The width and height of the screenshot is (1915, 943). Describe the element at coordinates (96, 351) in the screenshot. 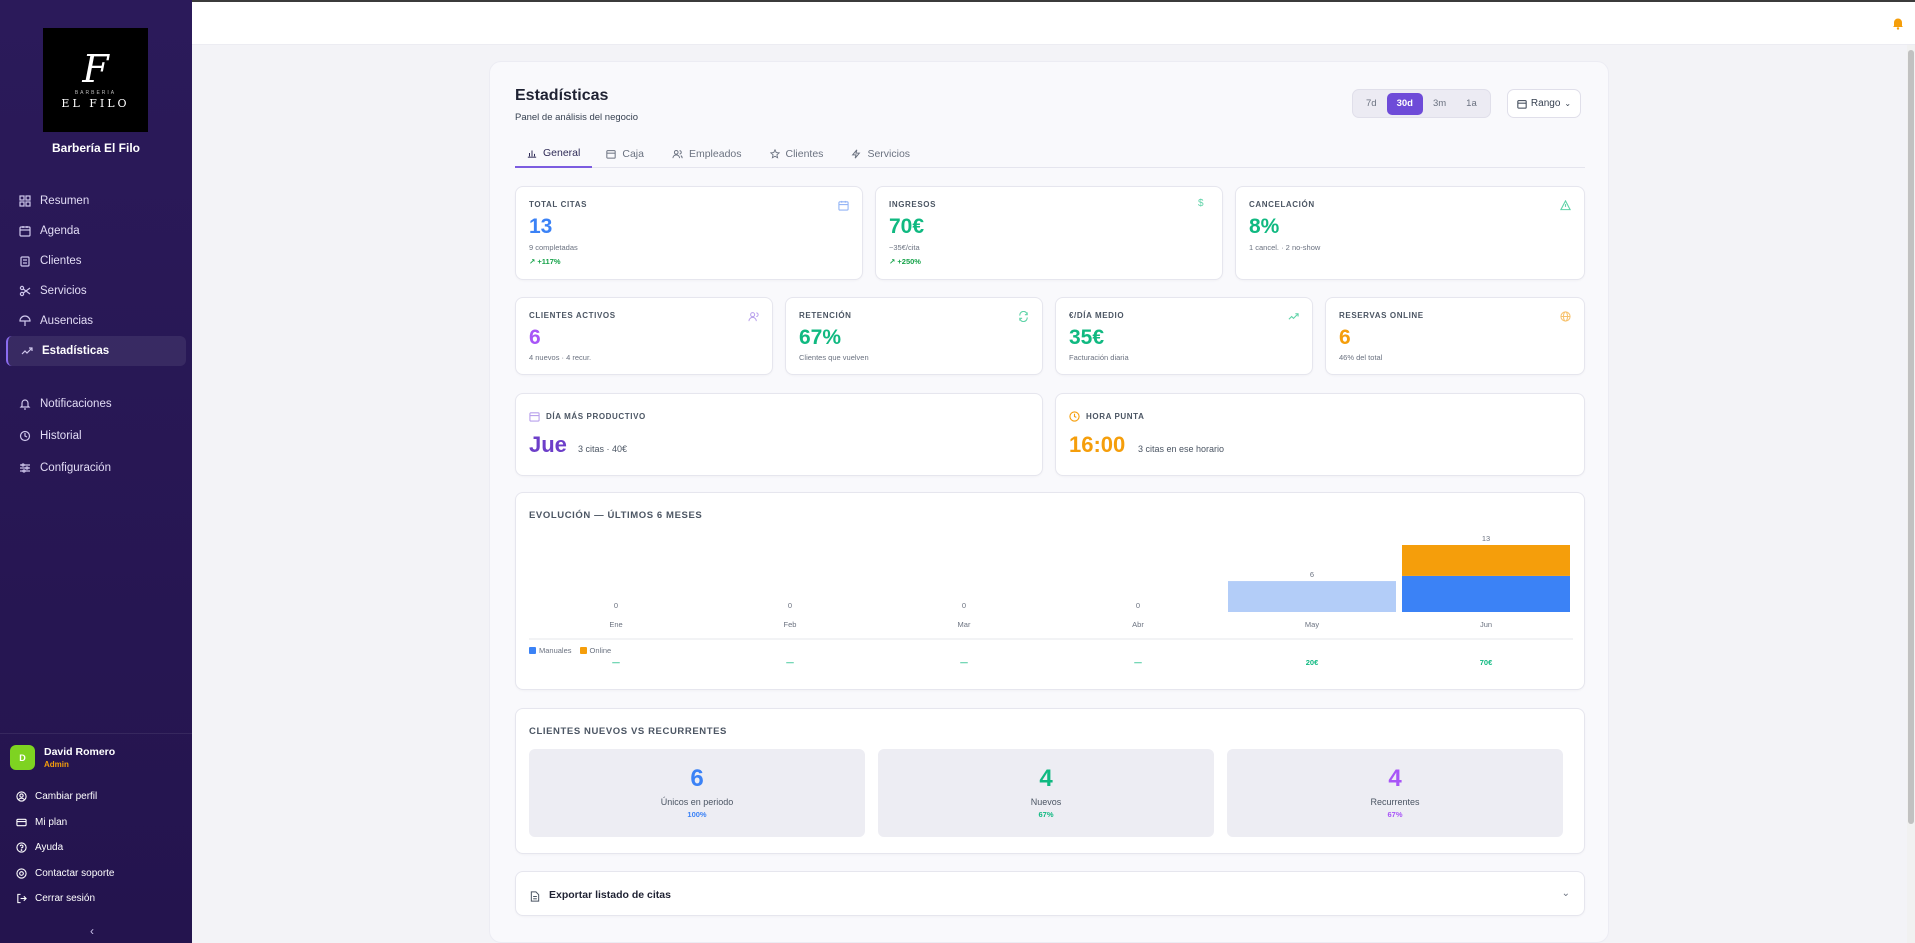

I see `nav-item-estadisticas: Estadísticas` at that location.